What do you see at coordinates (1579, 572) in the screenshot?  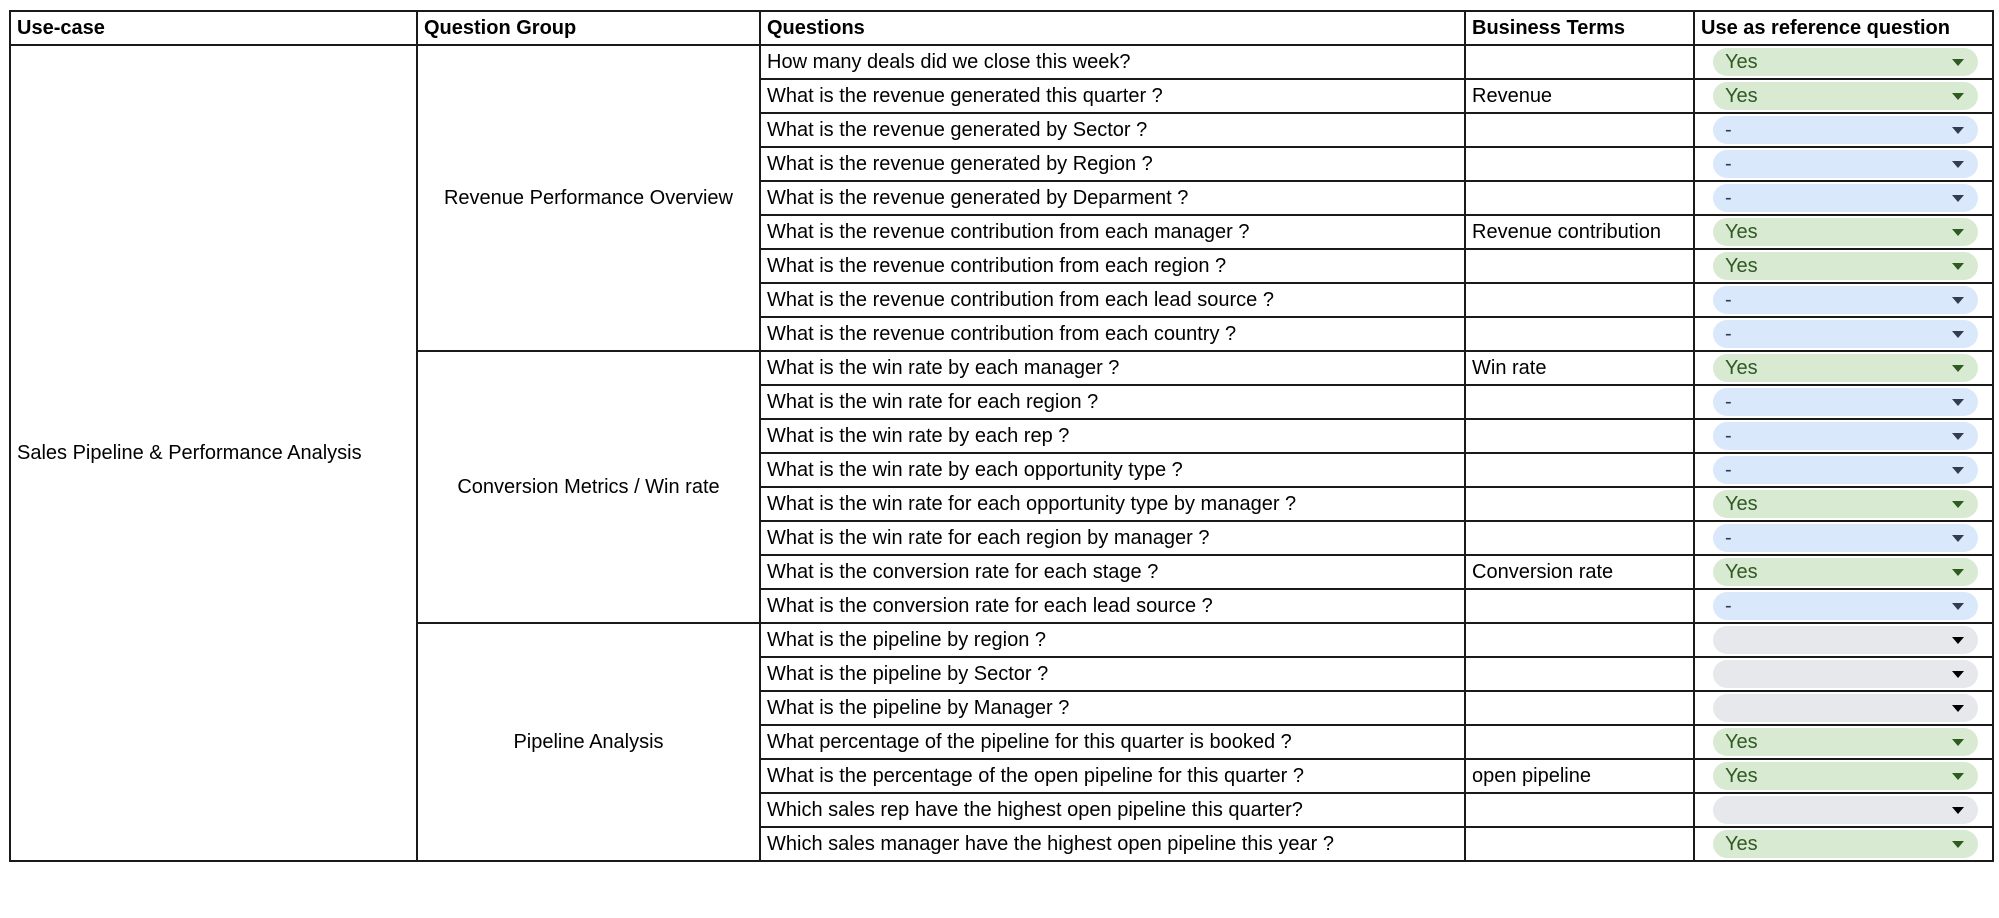 I see `business-term-cell: Conversion rate` at bounding box center [1579, 572].